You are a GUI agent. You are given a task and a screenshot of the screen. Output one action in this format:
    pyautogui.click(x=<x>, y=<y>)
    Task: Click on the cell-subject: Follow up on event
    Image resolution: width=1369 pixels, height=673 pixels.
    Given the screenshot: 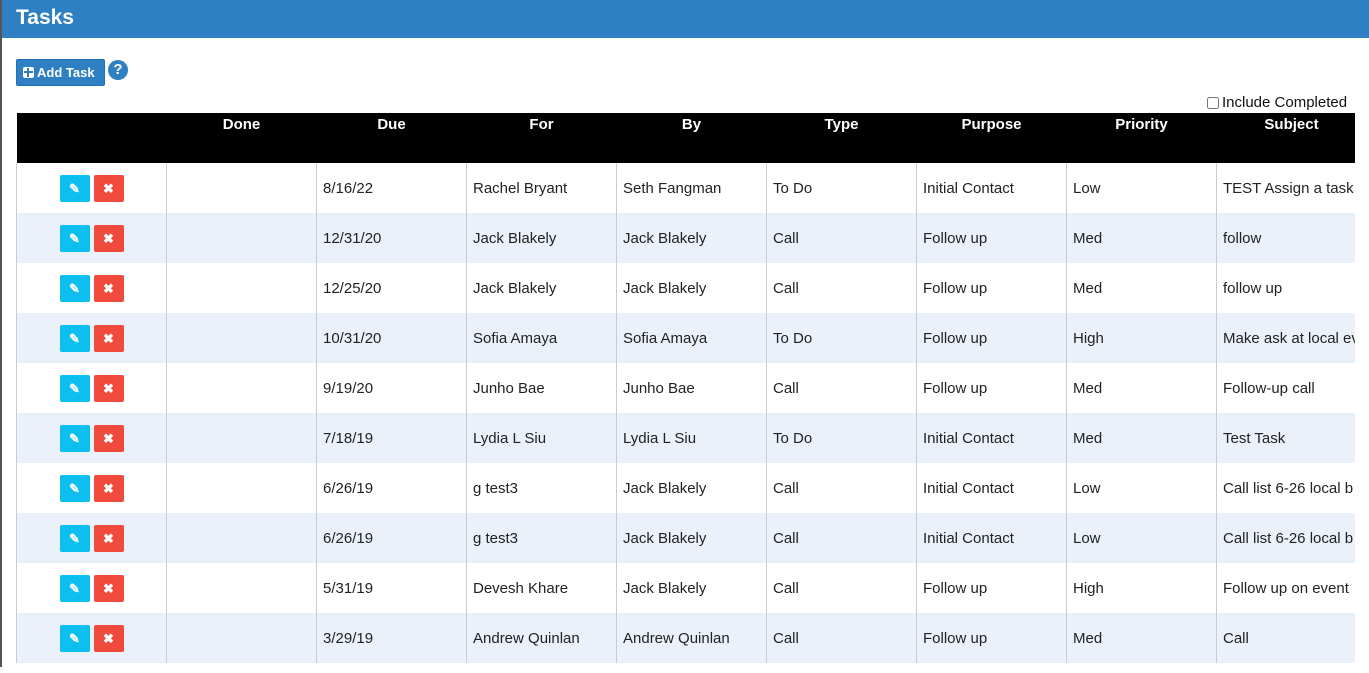 What is the action you would take?
    pyautogui.click(x=1285, y=588)
    